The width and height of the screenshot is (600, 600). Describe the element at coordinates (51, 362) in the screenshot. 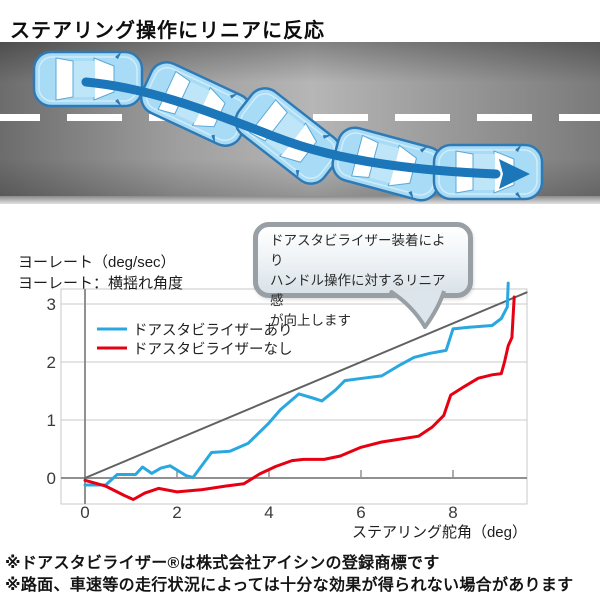

I see `y-tick-label: 2` at that location.